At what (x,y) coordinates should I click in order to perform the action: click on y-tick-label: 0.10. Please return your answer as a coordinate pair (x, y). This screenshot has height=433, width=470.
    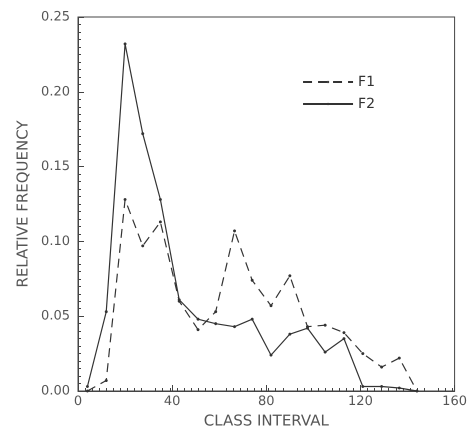
    Looking at the image, I should click on (55, 241).